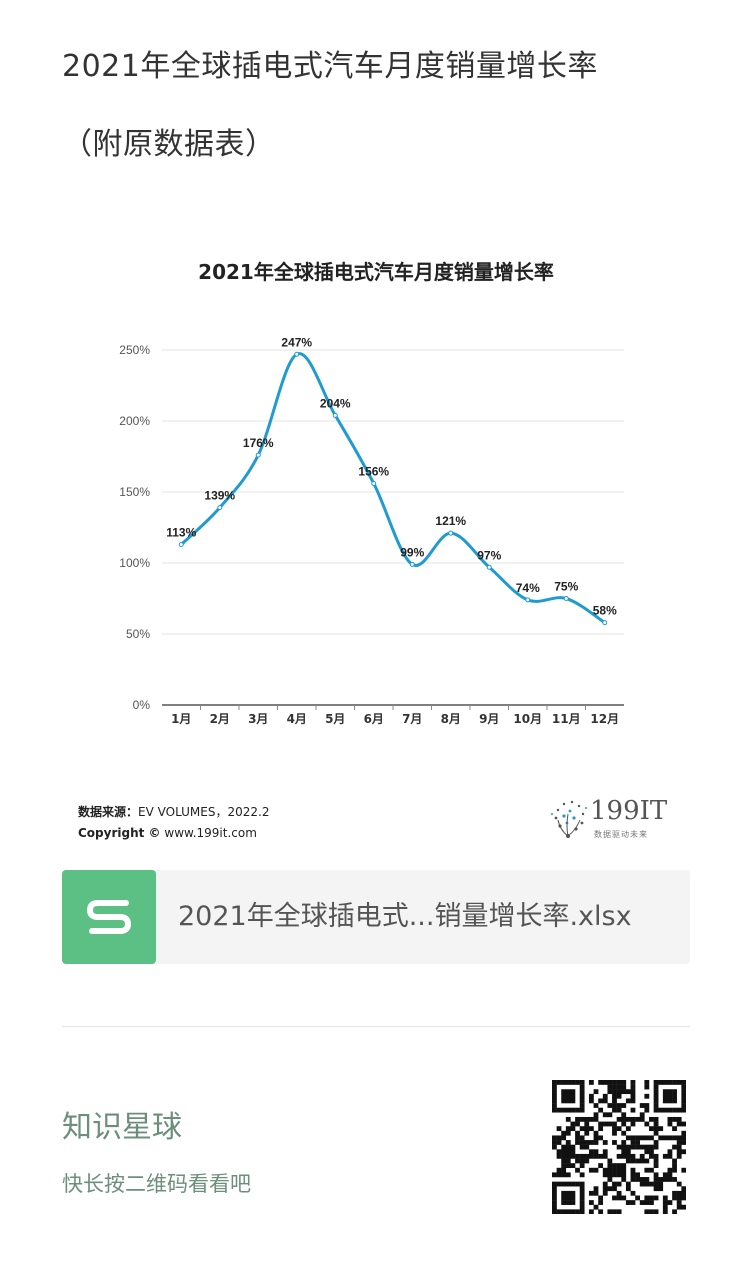 This screenshot has width=750, height=1267. Describe the element at coordinates (450, 521) in the screenshot. I see `data-label: 121%` at that location.